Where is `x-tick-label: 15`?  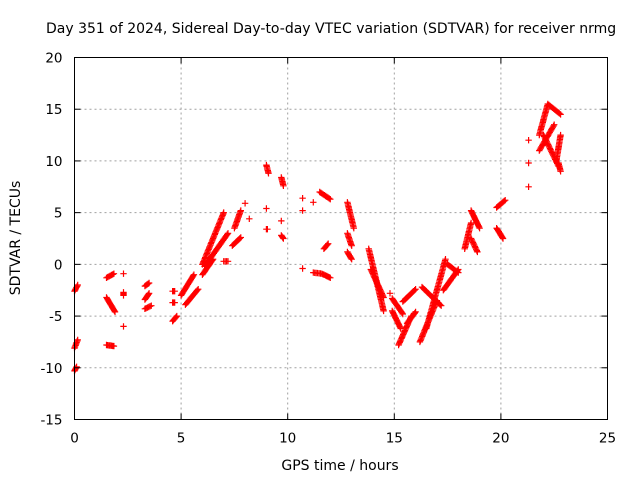
x-tick-label: 15 is located at coordinates (394, 439).